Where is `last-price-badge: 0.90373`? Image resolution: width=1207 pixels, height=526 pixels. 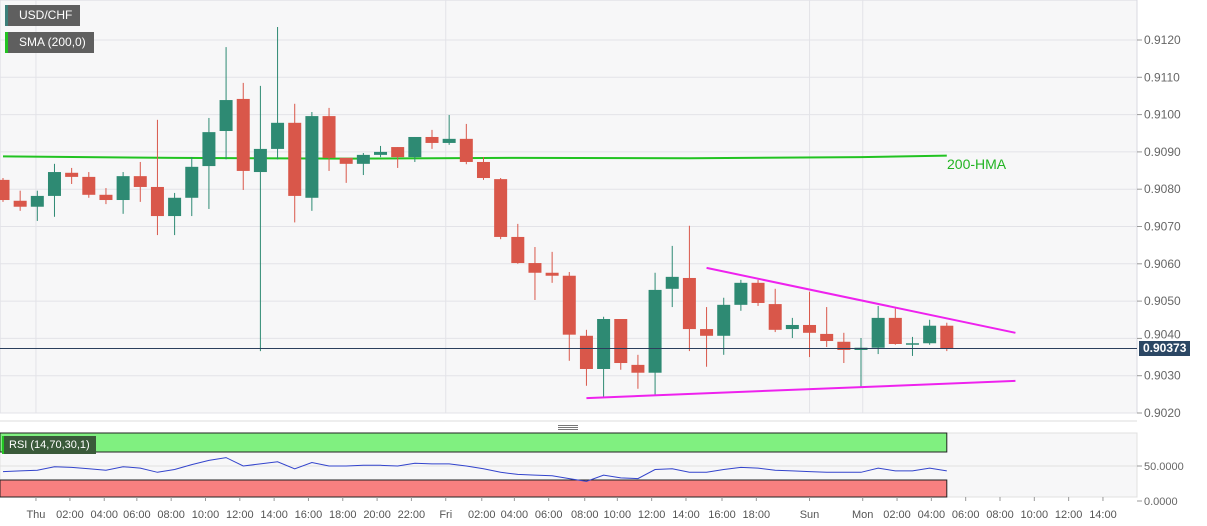
last-price-badge: 0.90373 is located at coordinates (1165, 349).